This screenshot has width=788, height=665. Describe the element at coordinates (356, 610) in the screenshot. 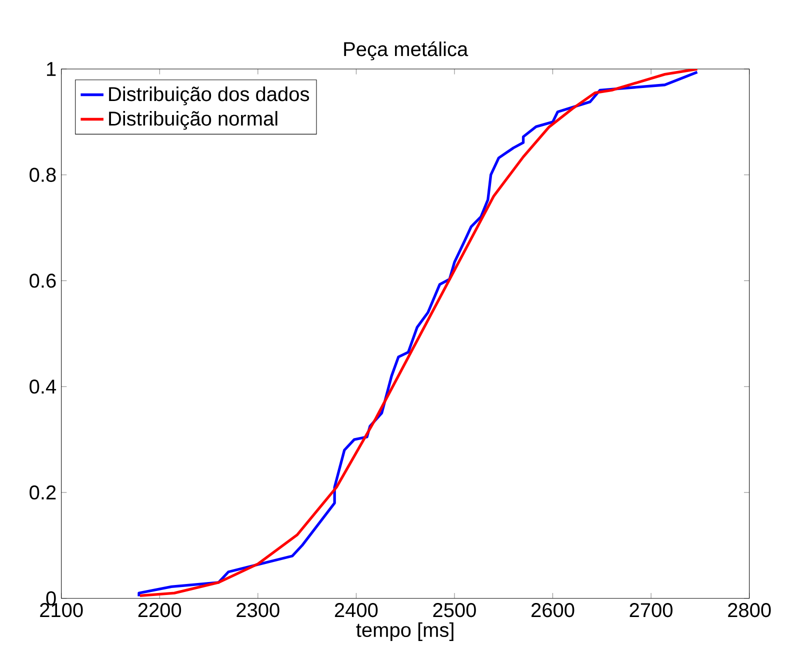

I see `x-tick-label: 2400` at that location.